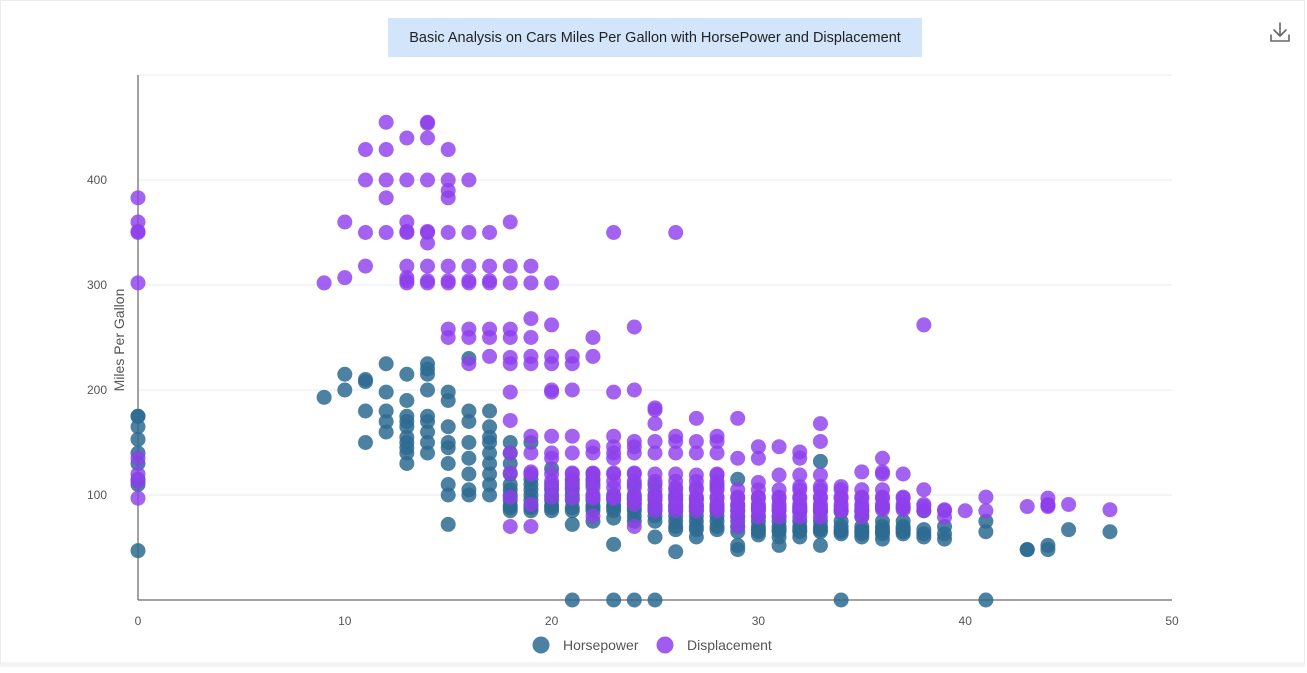 This screenshot has height=673, width=1307. Describe the element at coordinates (585, 645) in the screenshot. I see `legend-item-horsepower: Horsepower` at that location.